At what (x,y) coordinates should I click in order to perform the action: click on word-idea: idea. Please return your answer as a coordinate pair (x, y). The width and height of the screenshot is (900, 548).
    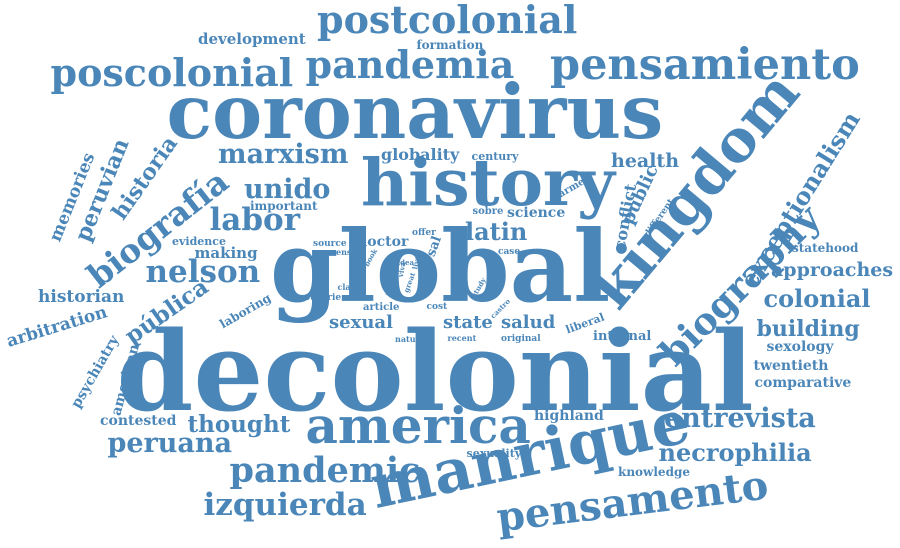
    Looking at the image, I should click on (406, 262).